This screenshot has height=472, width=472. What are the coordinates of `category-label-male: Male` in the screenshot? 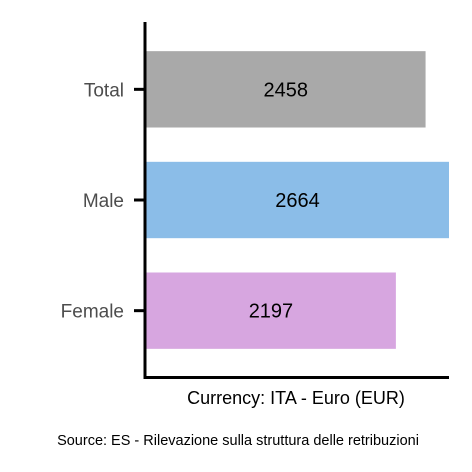 It's located at (103, 201).